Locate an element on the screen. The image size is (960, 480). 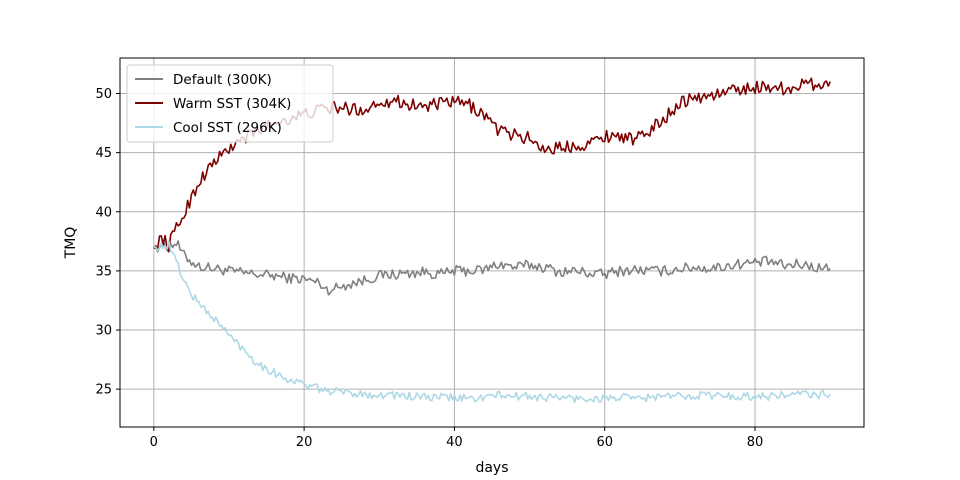
legend-label: Cool SST (296K) is located at coordinates (227, 128).